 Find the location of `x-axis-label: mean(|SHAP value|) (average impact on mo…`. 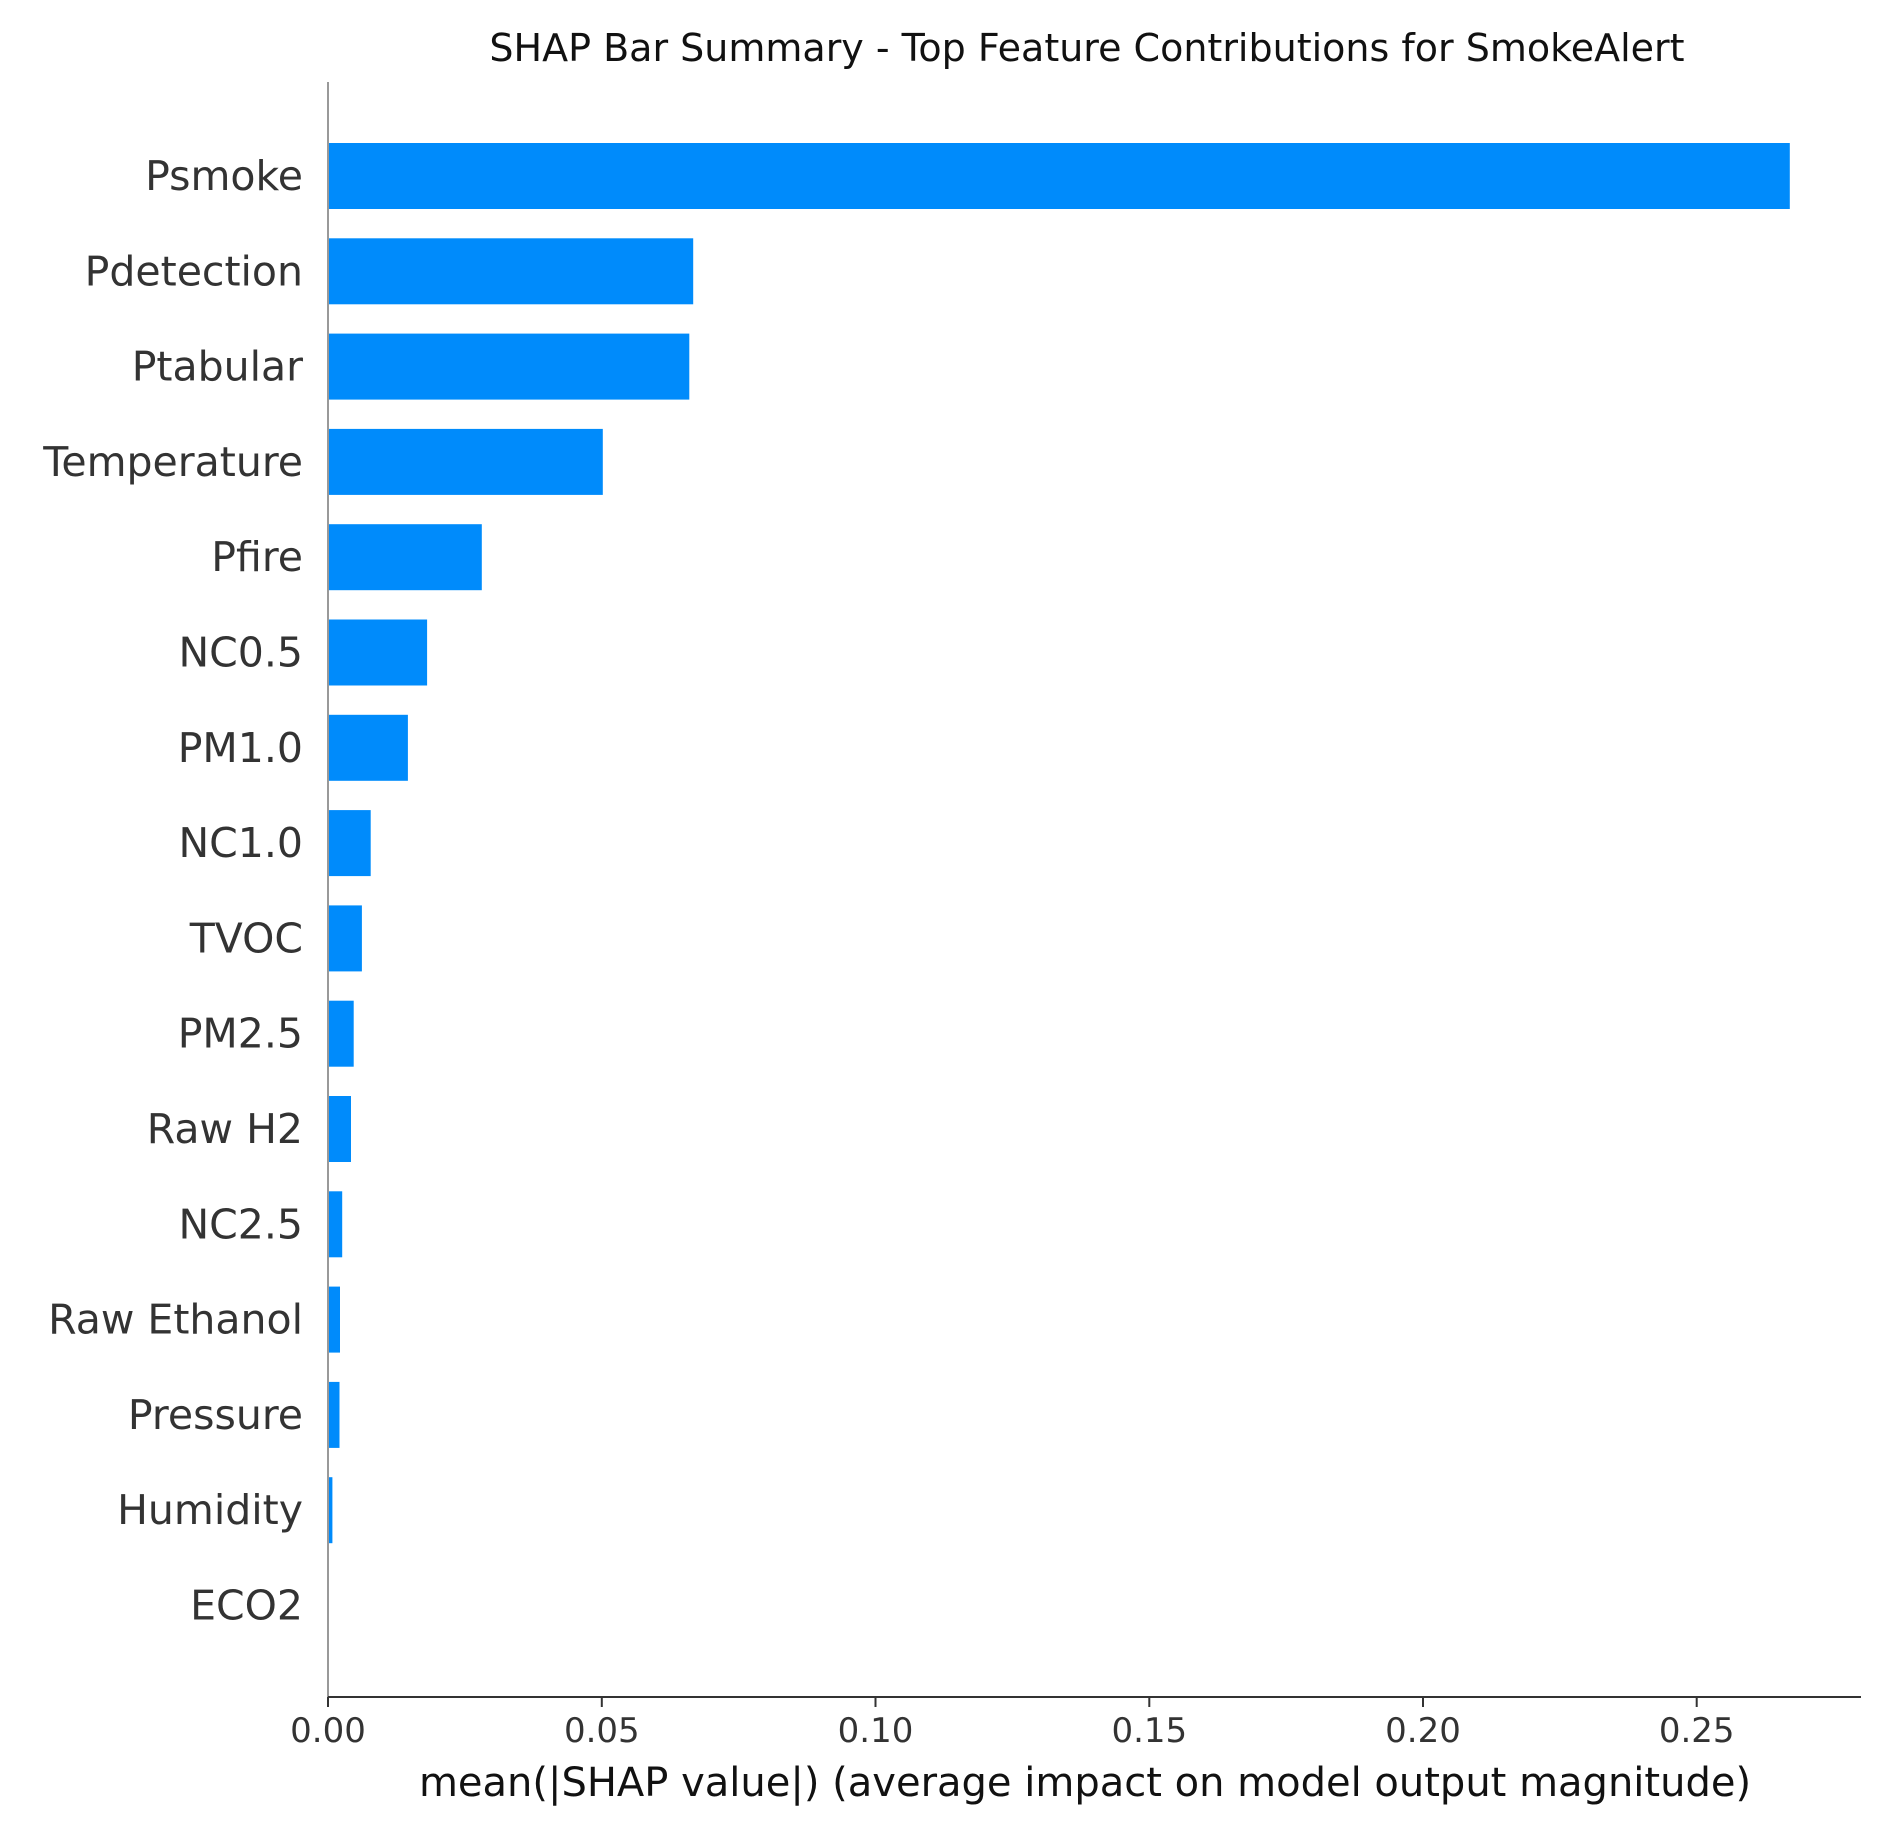

x-axis-label: mean(|SHAP value|) (average impact on mo… is located at coordinates (1085, 1783).